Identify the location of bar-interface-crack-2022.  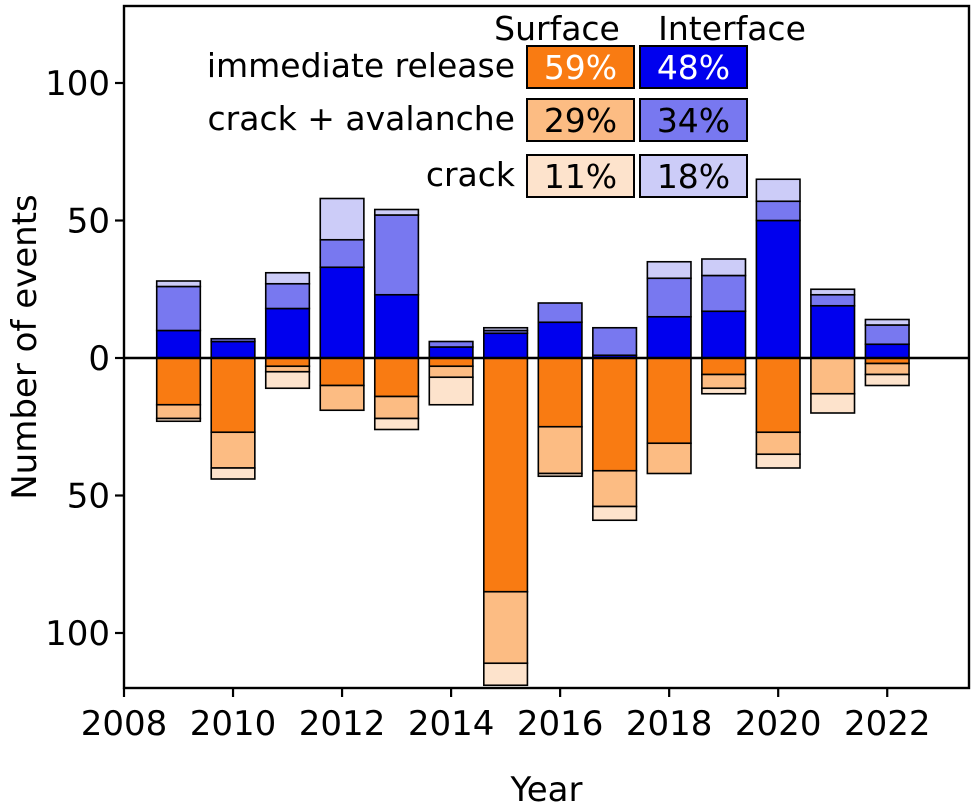
(887, 322).